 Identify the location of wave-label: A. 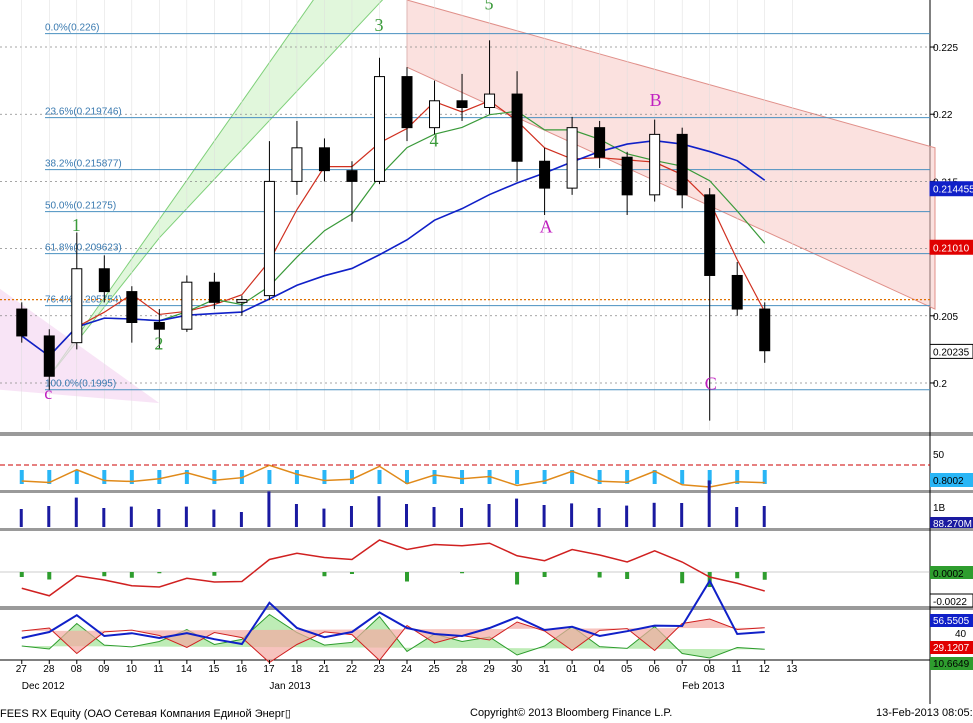
(546, 226).